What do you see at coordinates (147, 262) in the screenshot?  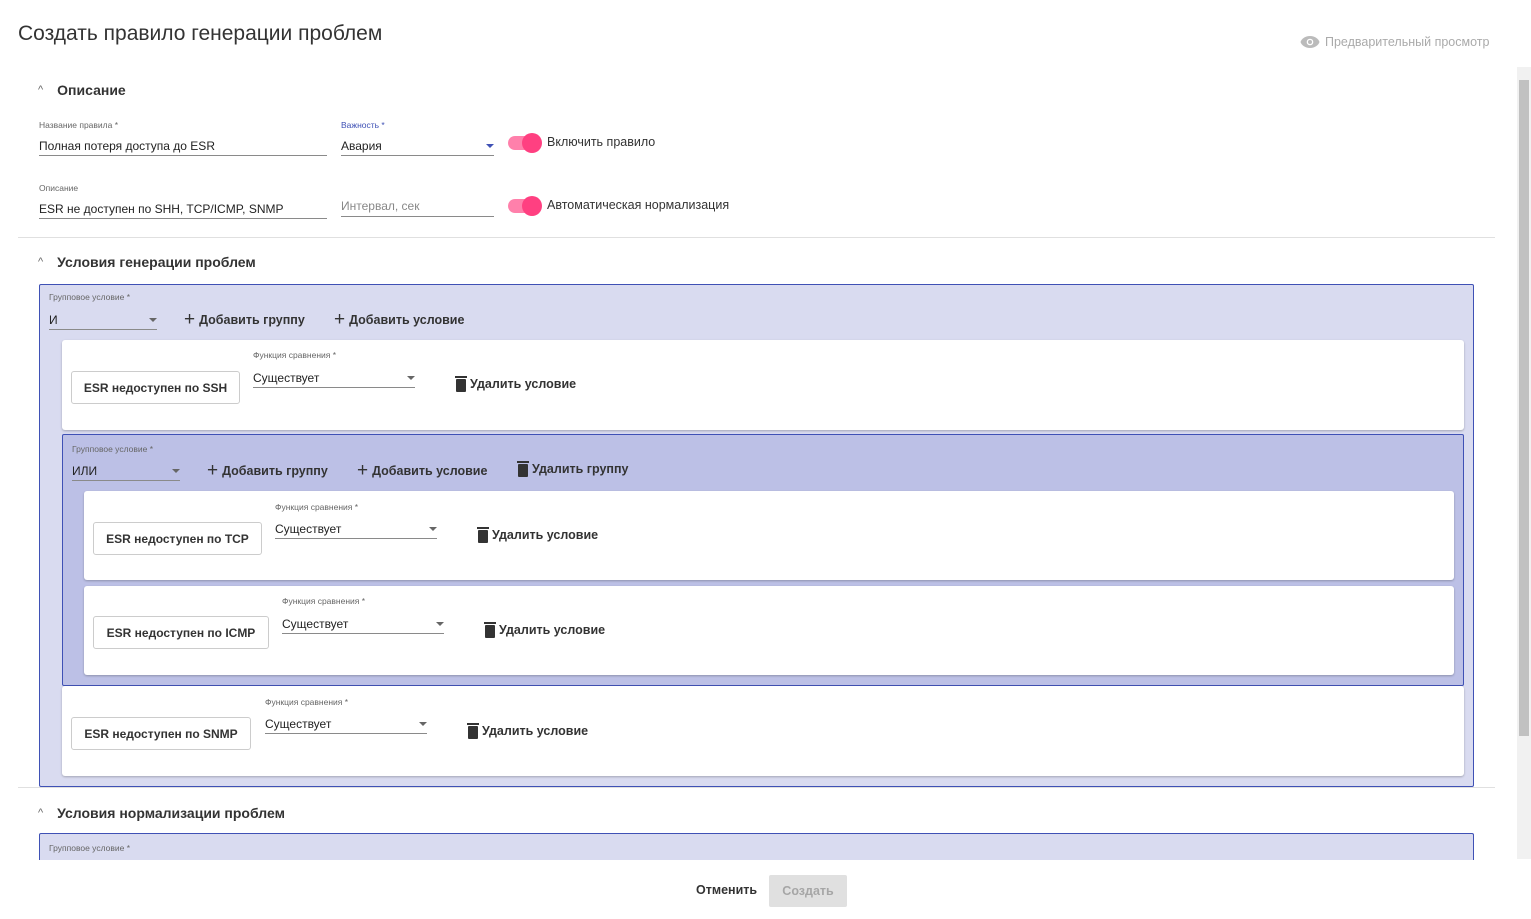 I see `section-generation-header: ^ Условия генерации проблем` at bounding box center [147, 262].